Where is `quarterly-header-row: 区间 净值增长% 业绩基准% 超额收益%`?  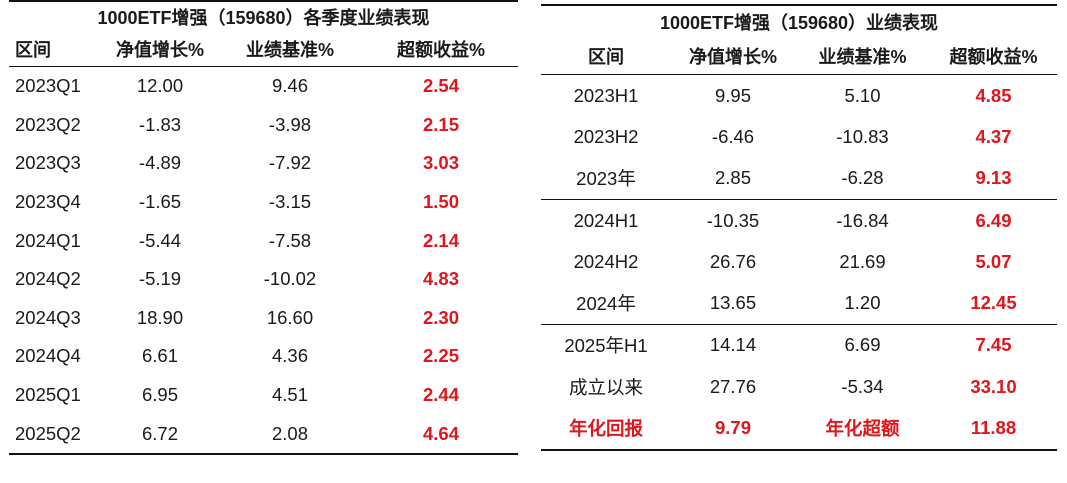 quarterly-header-row: 区间 净值增长% 业绩基准% 超额收益% is located at coordinates (263, 49).